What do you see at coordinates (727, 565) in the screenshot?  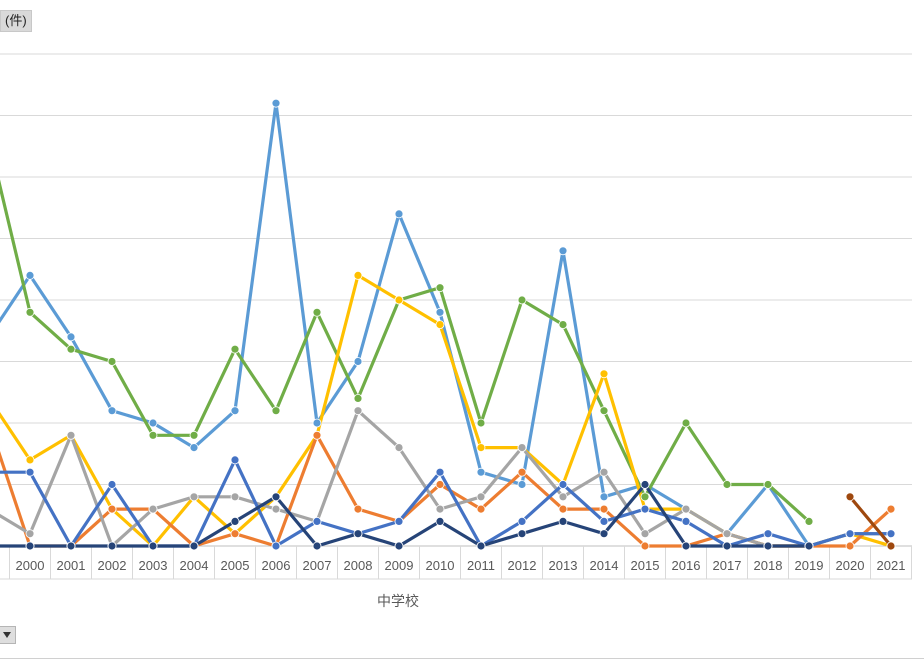 I see `x-tick-label: 2017` at bounding box center [727, 565].